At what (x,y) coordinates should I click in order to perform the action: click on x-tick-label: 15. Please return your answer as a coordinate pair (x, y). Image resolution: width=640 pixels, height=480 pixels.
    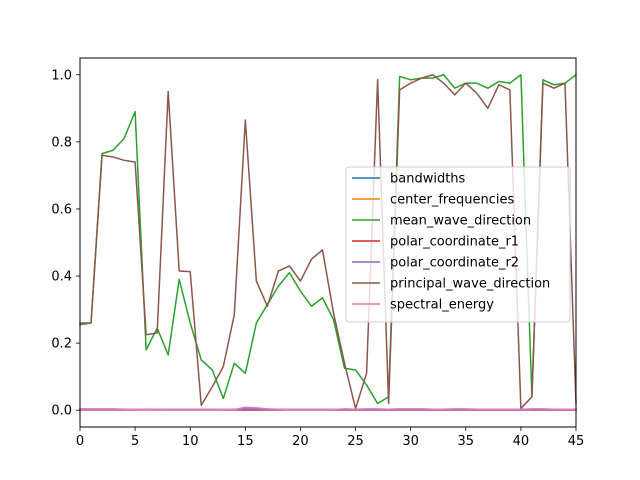
    Looking at the image, I should click on (245, 441).